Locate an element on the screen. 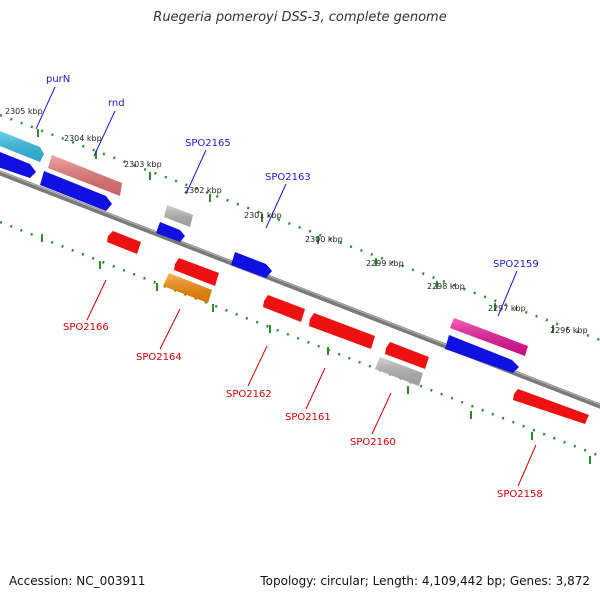 The image size is (600, 600). feature-SPO2165-cds is located at coordinates (170, 232).